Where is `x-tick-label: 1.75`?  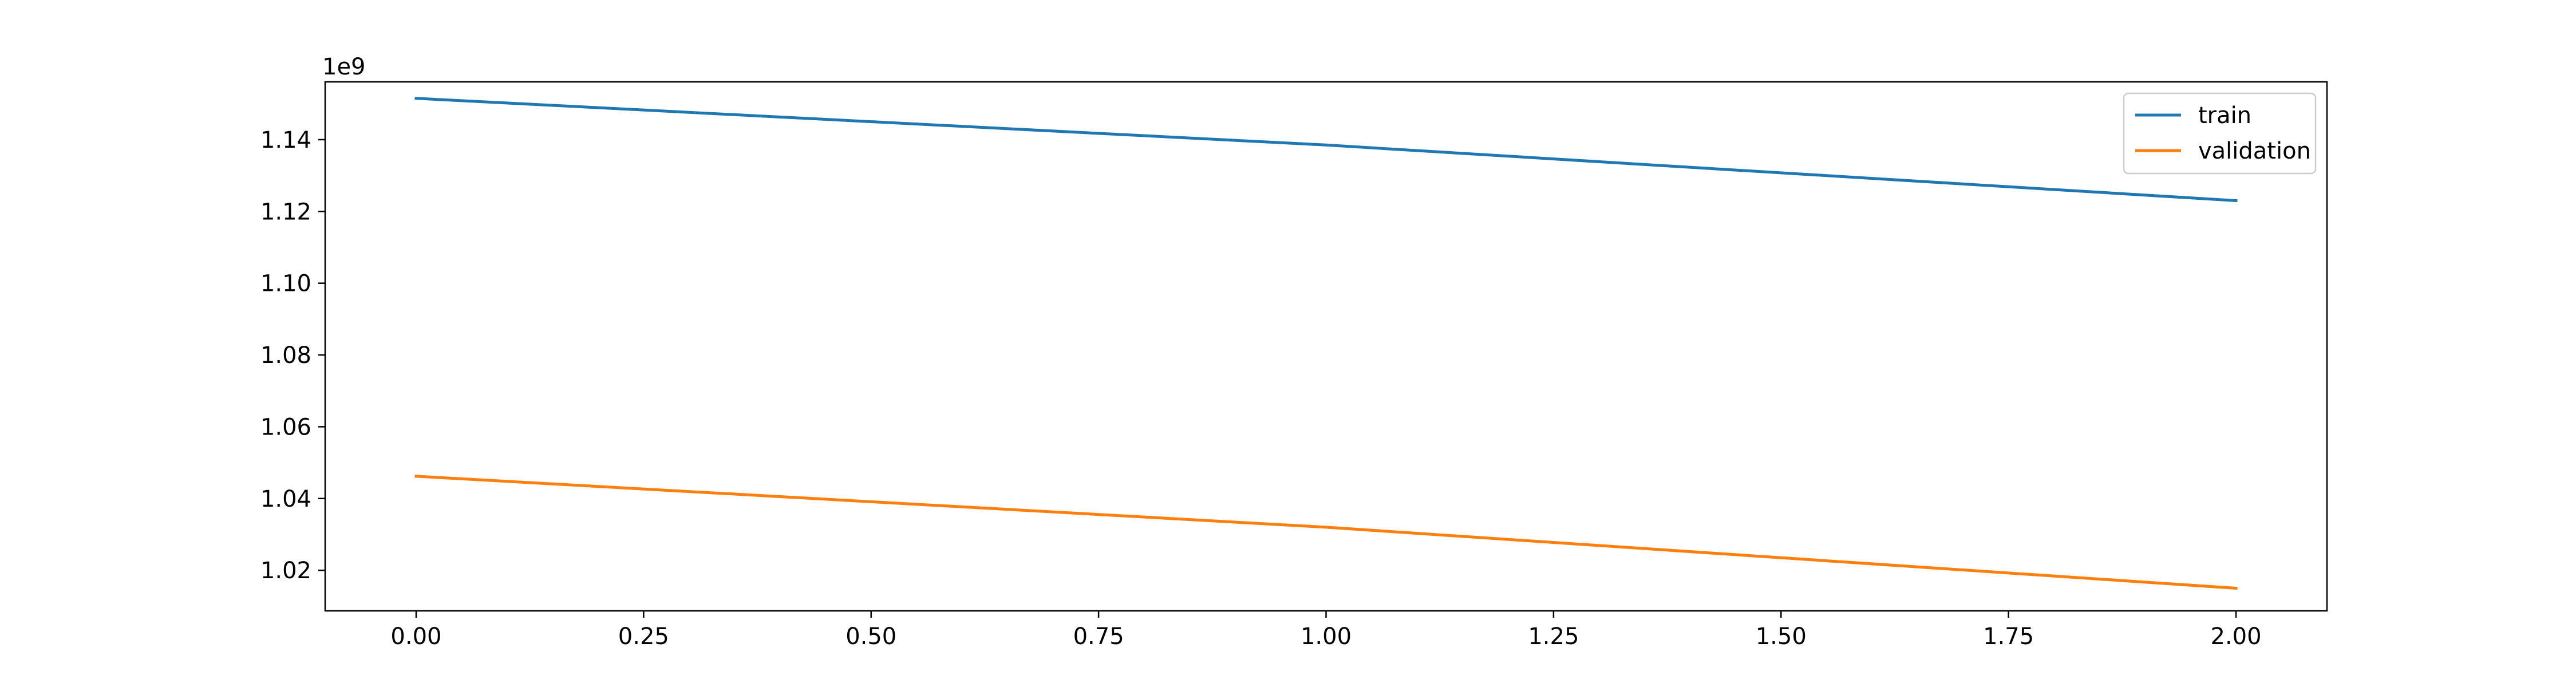
x-tick-label: 1.75 is located at coordinates (2008, 637).